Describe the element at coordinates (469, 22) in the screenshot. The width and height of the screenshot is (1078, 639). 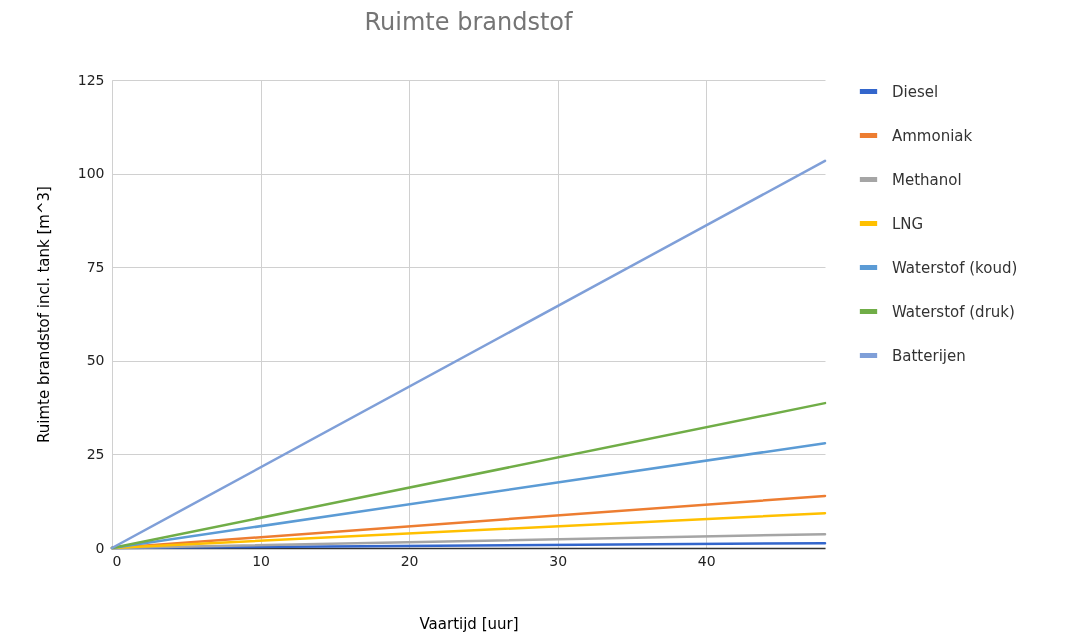
I see `chart-title: Ruimte brandstof` at that location.